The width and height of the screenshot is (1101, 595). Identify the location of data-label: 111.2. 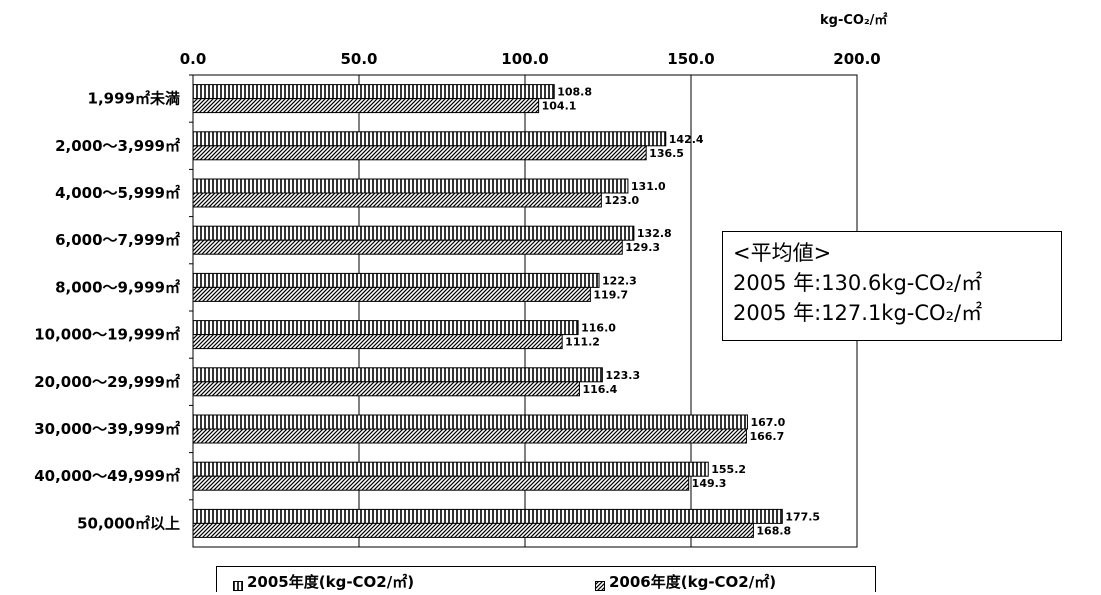
(582, 342).